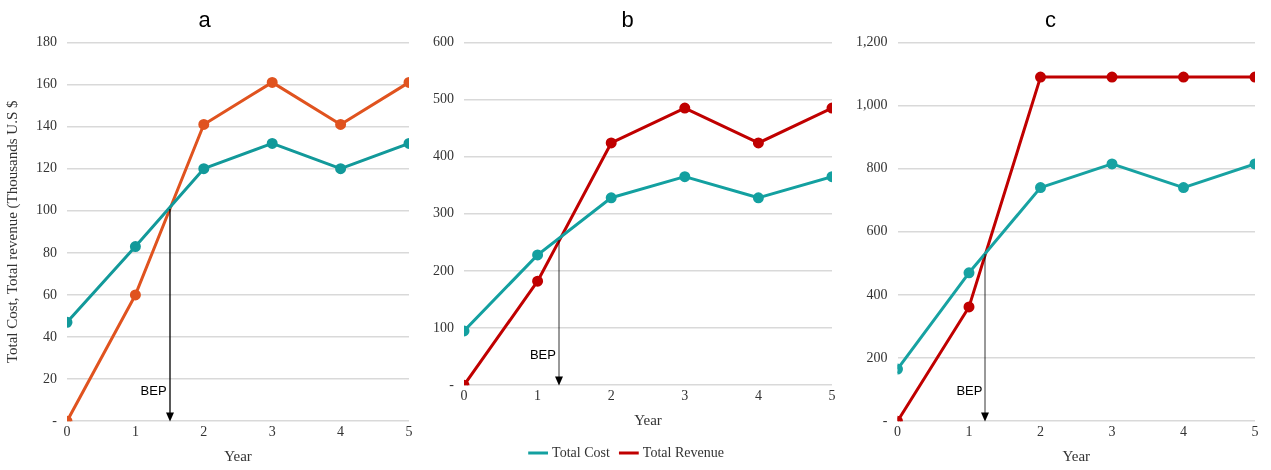  Describe the element at coordinates (443, 99) in the screenshot. I see `y-tick-label: 500` at that location.